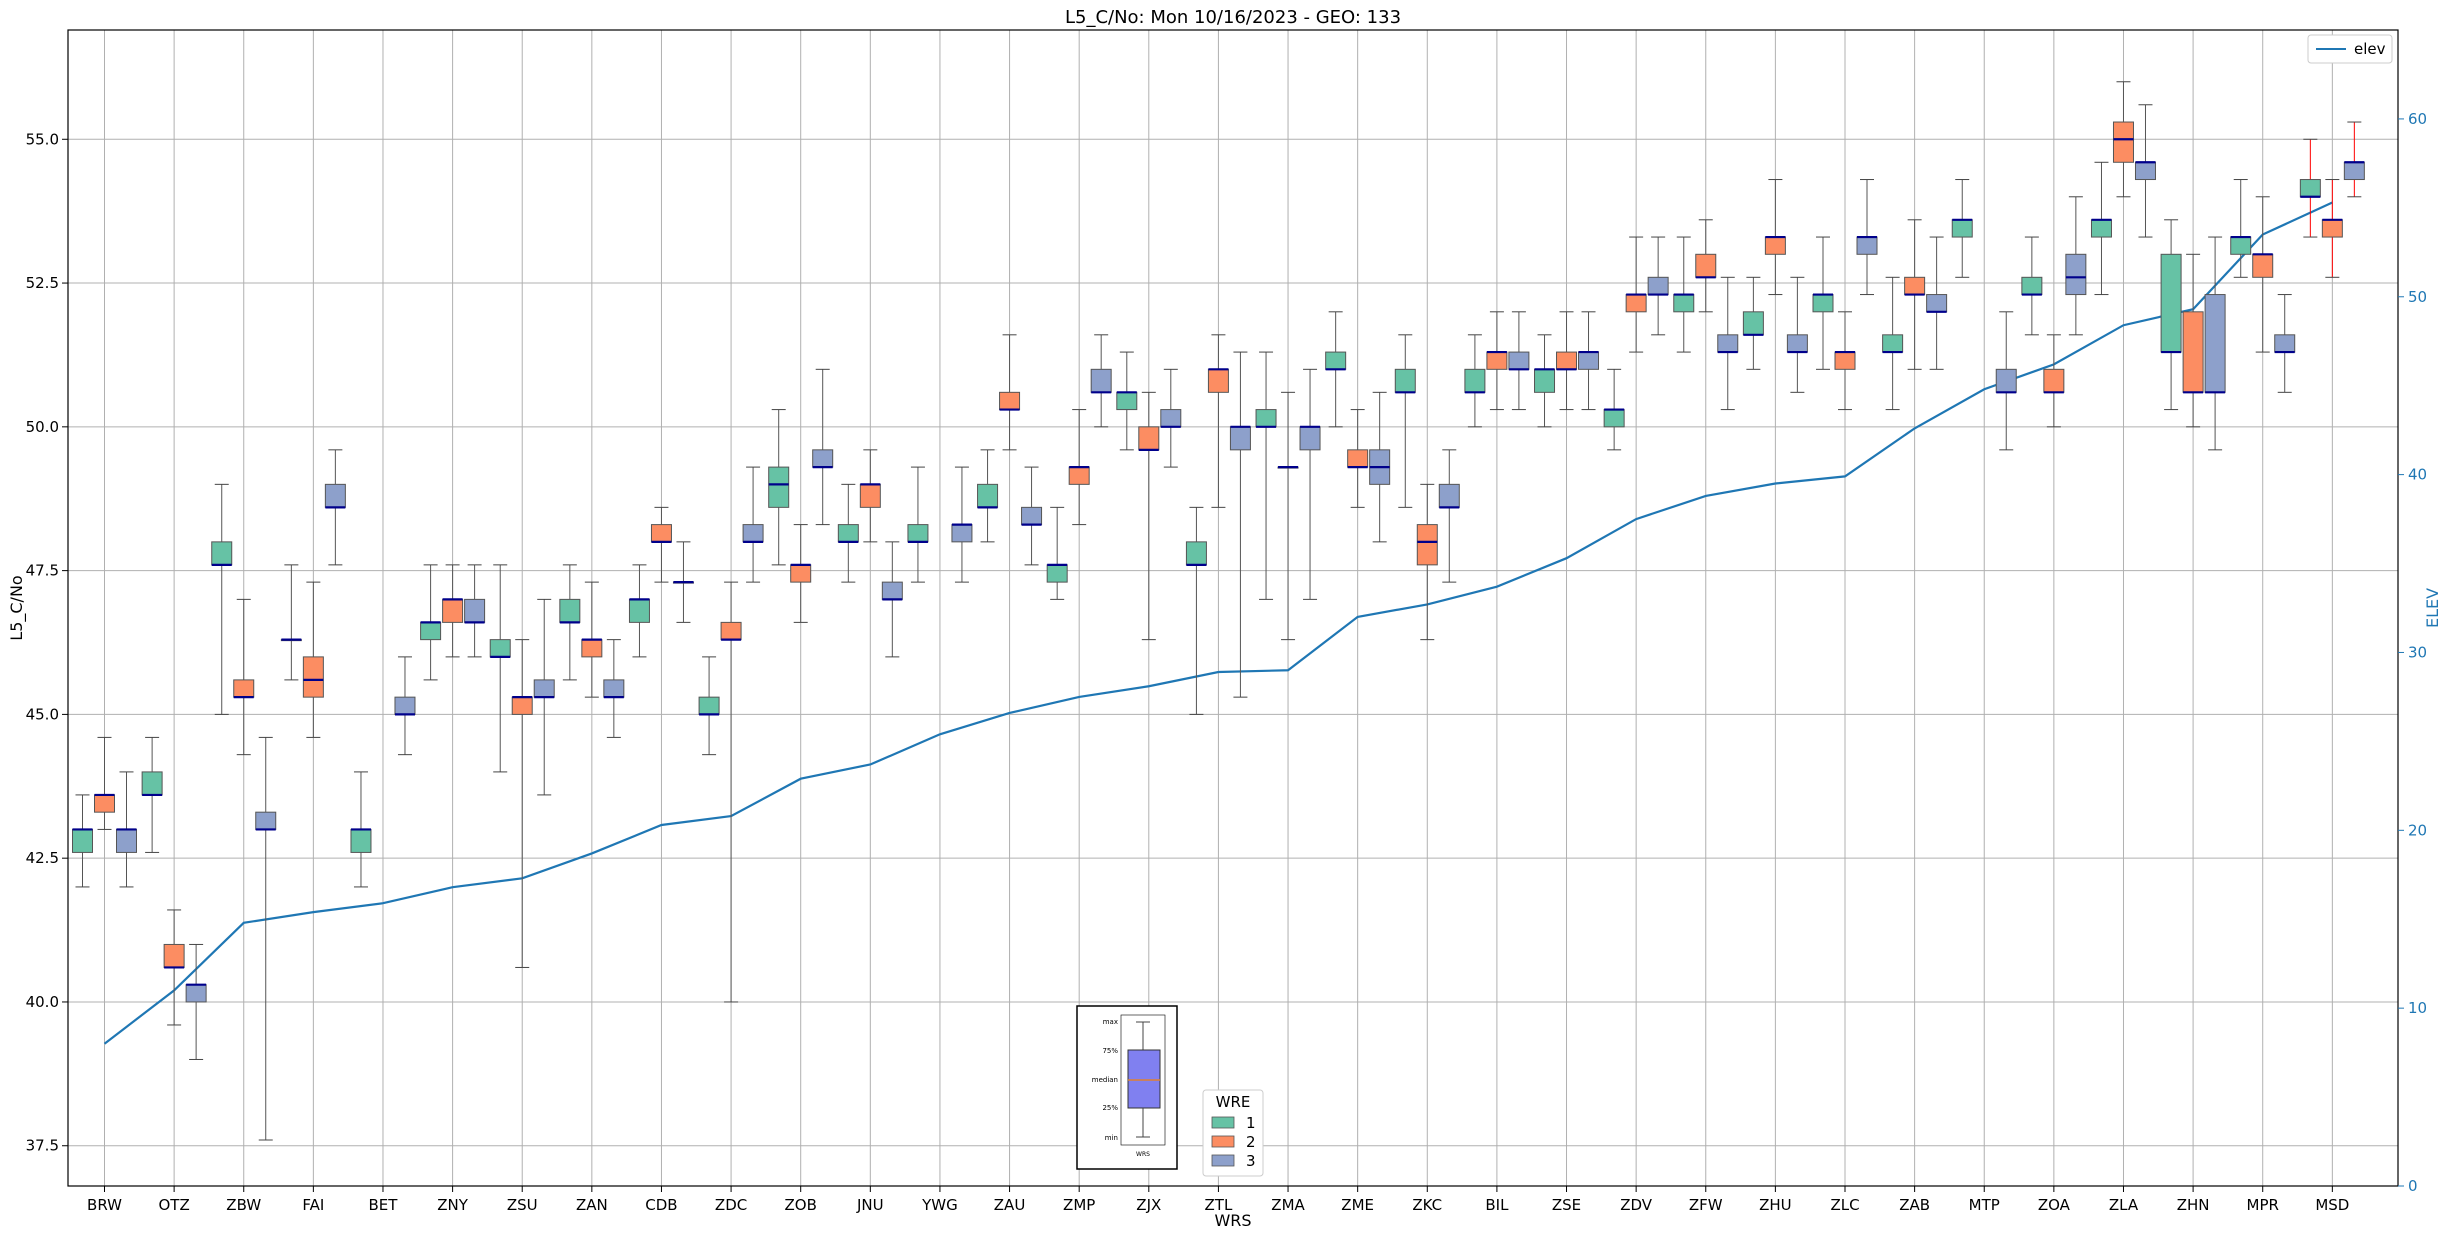 Image resolution: width=2452 pixels, height=1238 pixels. What do you see at coordinates (870, 1205) in the screenshot?
I see `x-tick-label: JNU` at bounding box center [870, 1205].